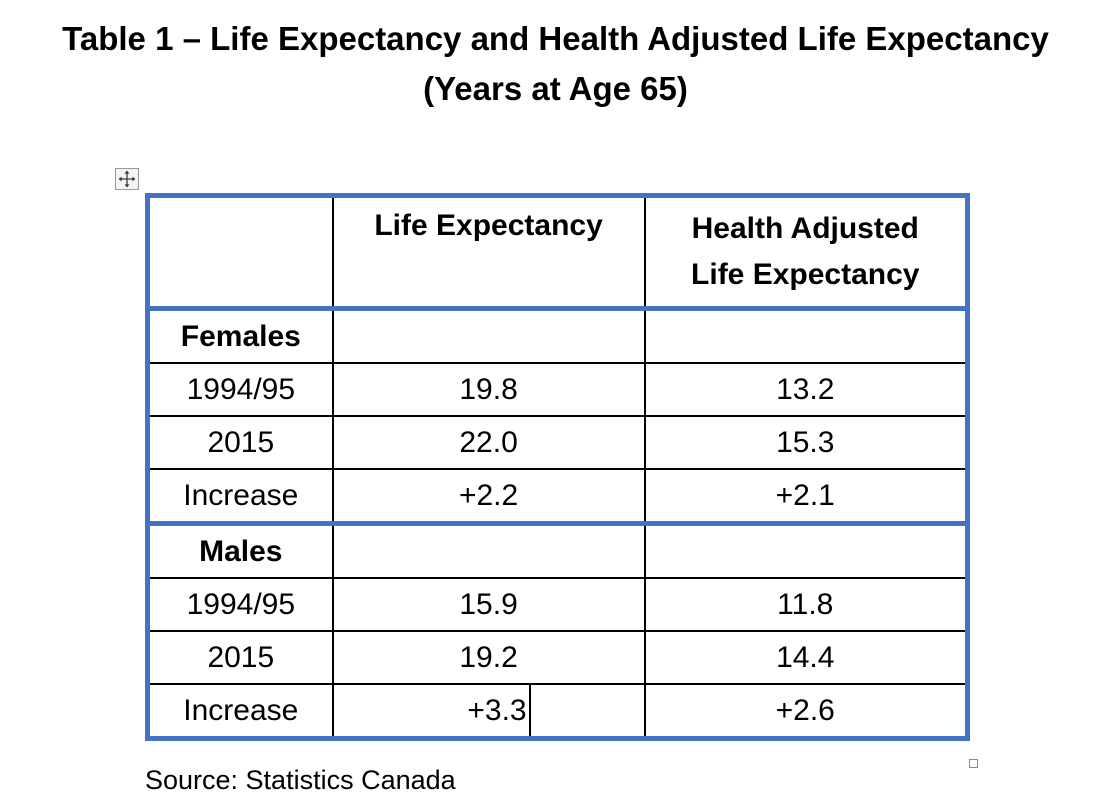 The height and width of the screenshot is (810, 1111). Describe the element at coordinates (488, 389) in the screenshot. I see `life-expectancy-value: 19.8` at that location.